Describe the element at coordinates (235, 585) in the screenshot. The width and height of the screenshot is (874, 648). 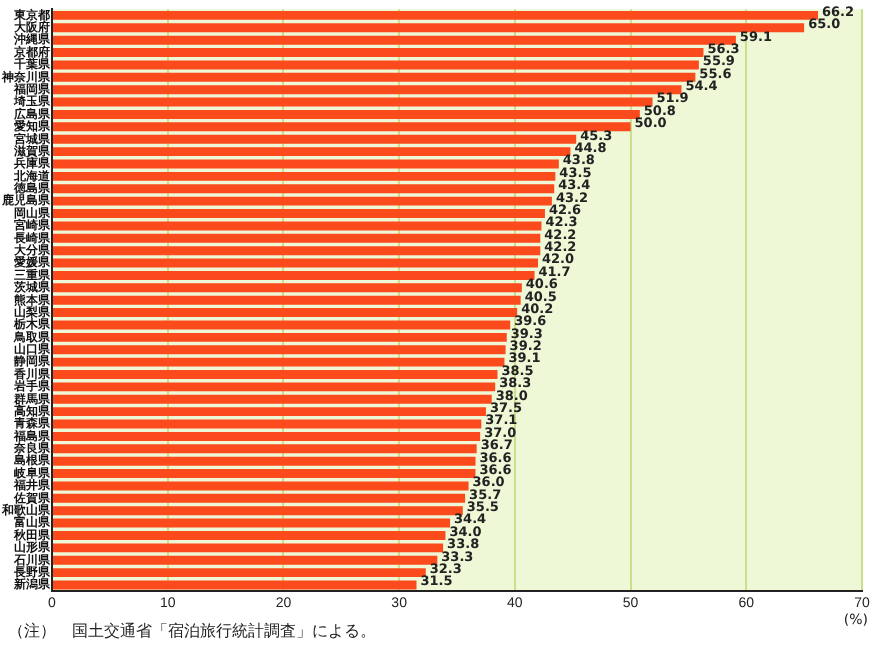
I see `bar` at that location.